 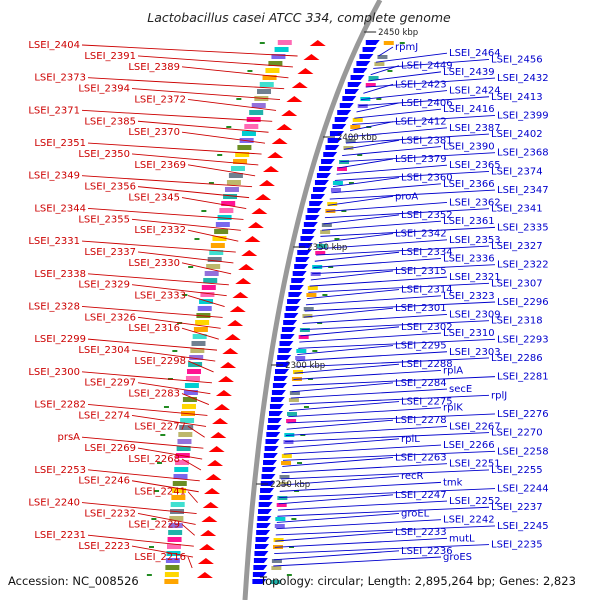 What do you see at coordinates (523, 115) in the screenshot?
I see `forward-gene-label: LSEI_2399` at bounding box center [523, 115].